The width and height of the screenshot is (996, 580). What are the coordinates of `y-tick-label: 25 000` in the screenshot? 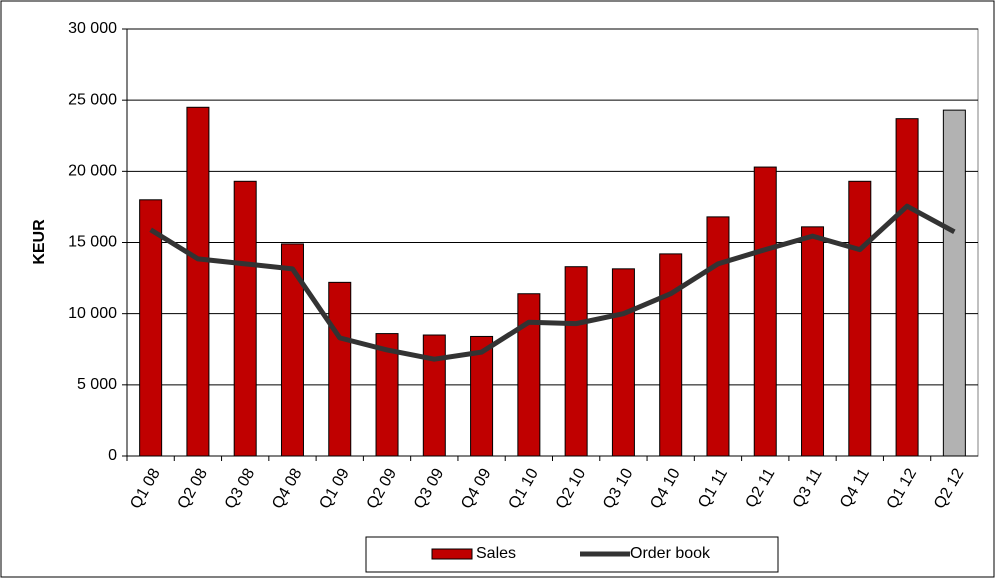 It's located at (92, 99).